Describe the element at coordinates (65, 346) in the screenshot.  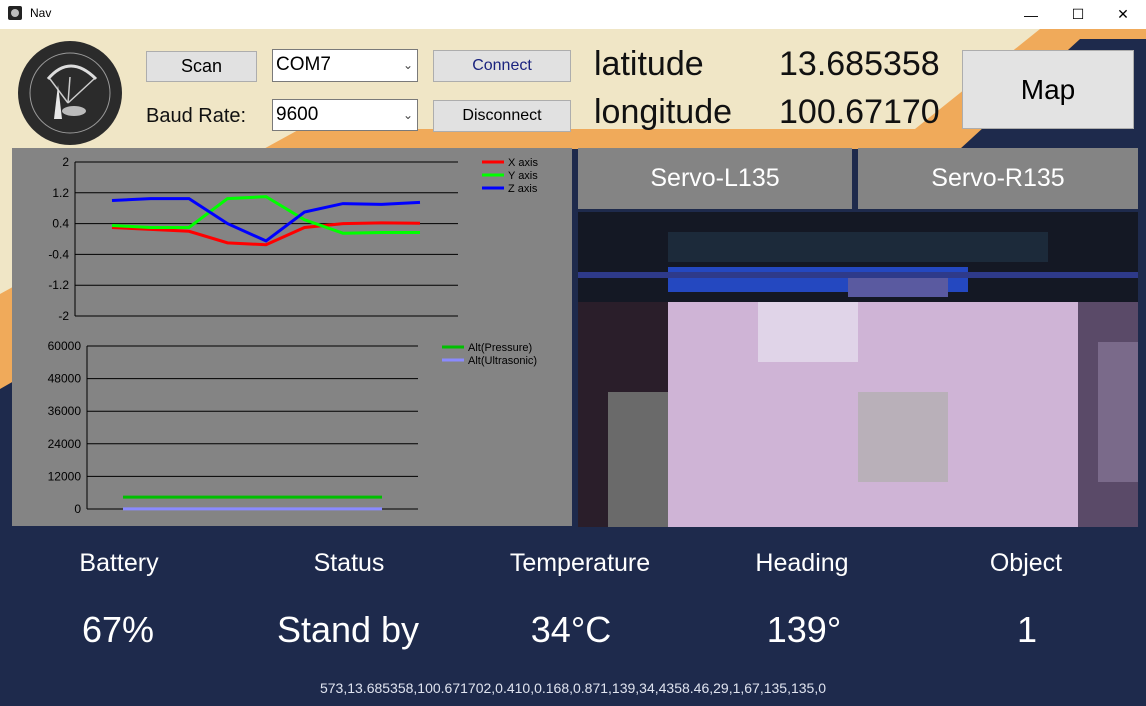
I see `y-tick-label: 60000` at that location.